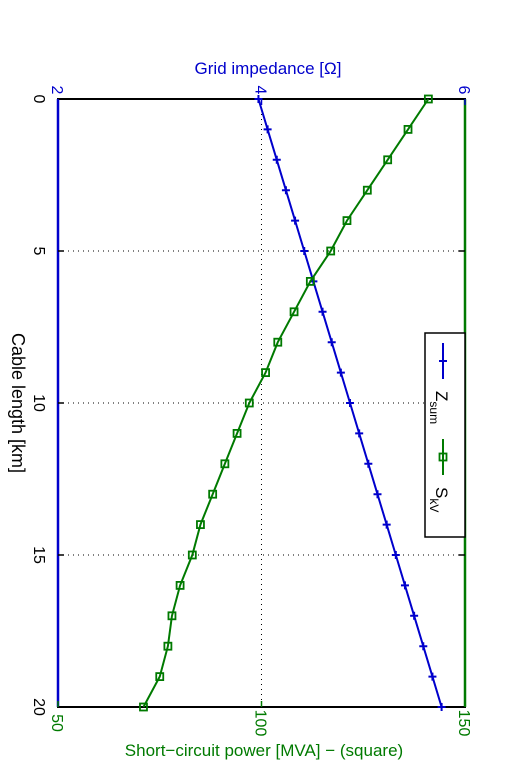  What do you see at coordinates (268, 68) in the screenshot?
I see `top-axis-title: Grid impedance [Ω]` at bounding box center [268, 68].